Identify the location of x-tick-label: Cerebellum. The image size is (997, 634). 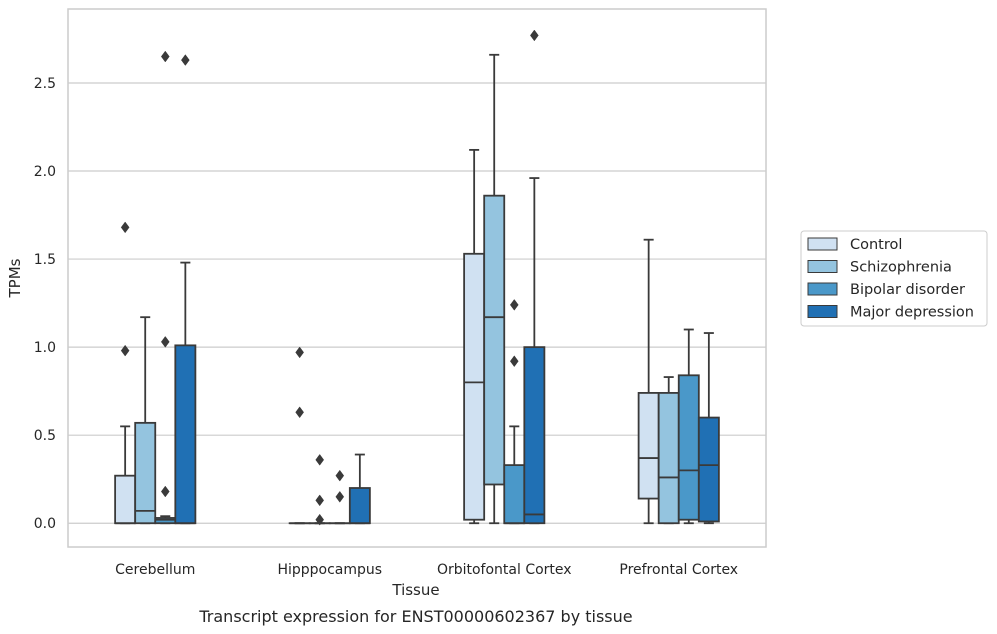
(155, 570).